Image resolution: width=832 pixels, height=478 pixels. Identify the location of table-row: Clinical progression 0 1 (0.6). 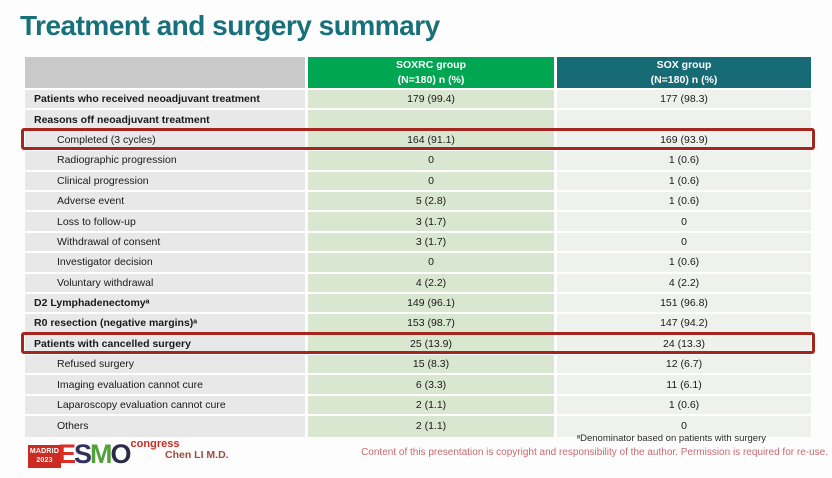
(418, 181).